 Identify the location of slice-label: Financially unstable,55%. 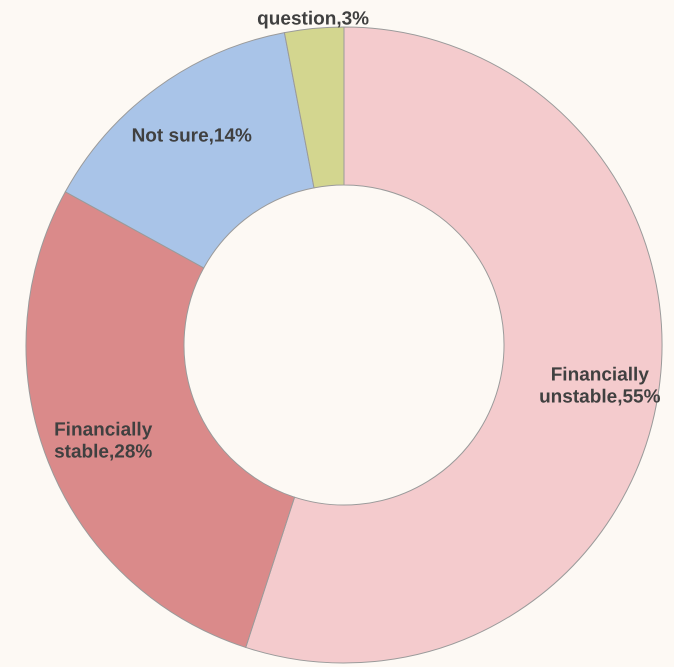
(600, 386).